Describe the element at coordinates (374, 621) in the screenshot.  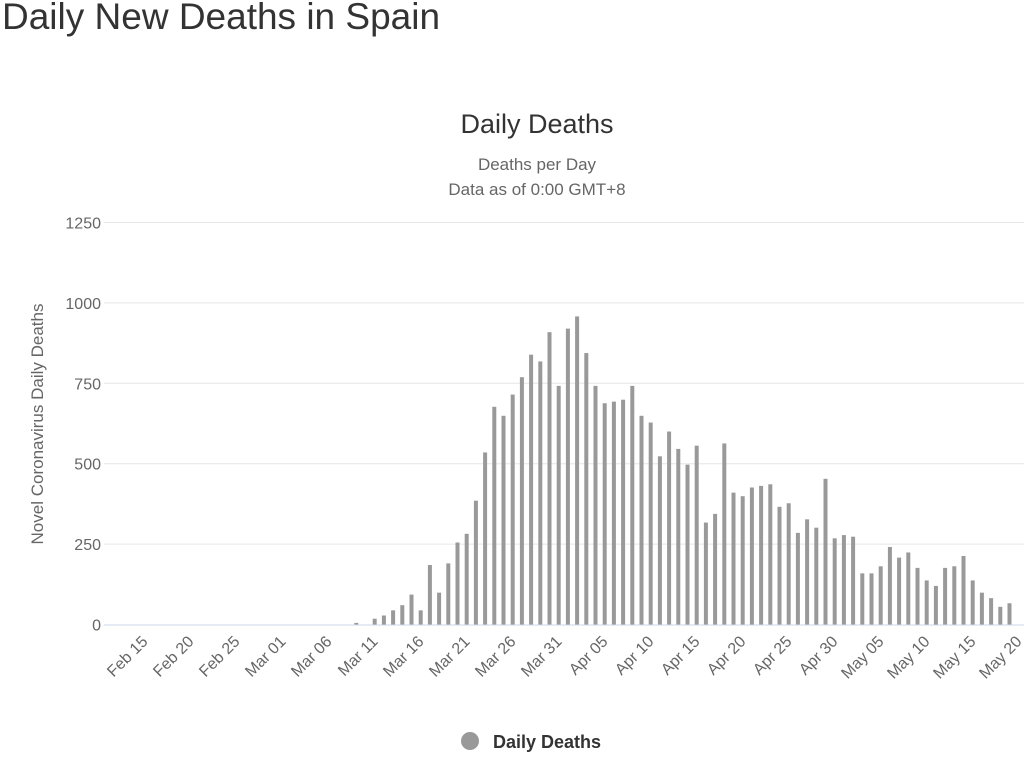
I see `bar: Mar 11: 18` at that location.